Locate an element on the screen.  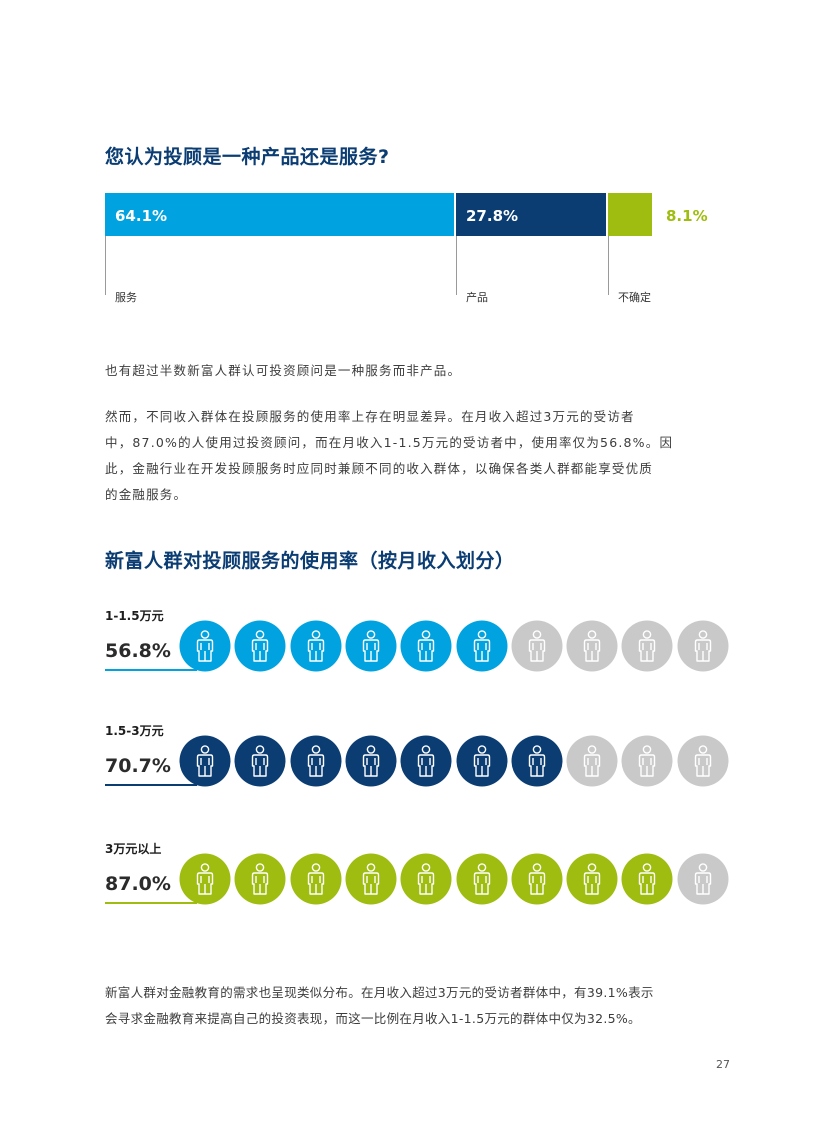
stacked-chart-title: 您认为投顾是一种产品还是服务? is located at coordinates (247, 157).